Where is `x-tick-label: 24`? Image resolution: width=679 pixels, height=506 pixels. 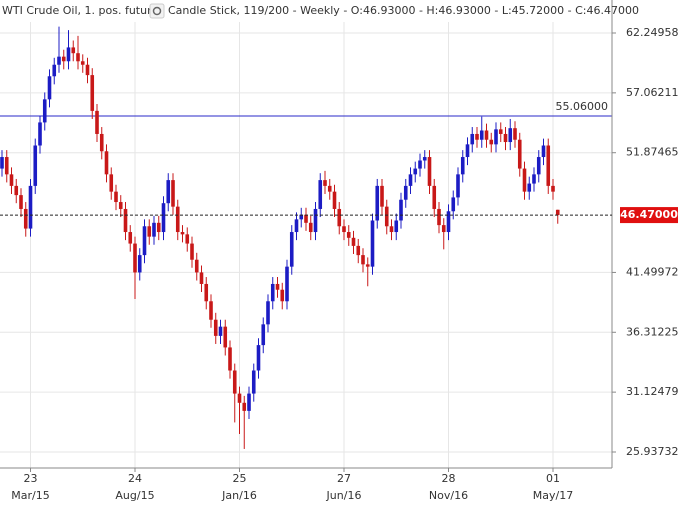
x-tick-label: 24 is located at coordinates (135, 478).